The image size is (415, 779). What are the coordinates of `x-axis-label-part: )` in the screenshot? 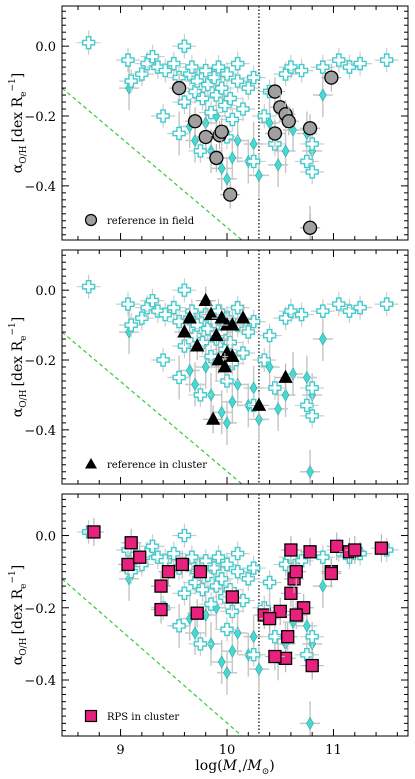 It's located at (271, 766).